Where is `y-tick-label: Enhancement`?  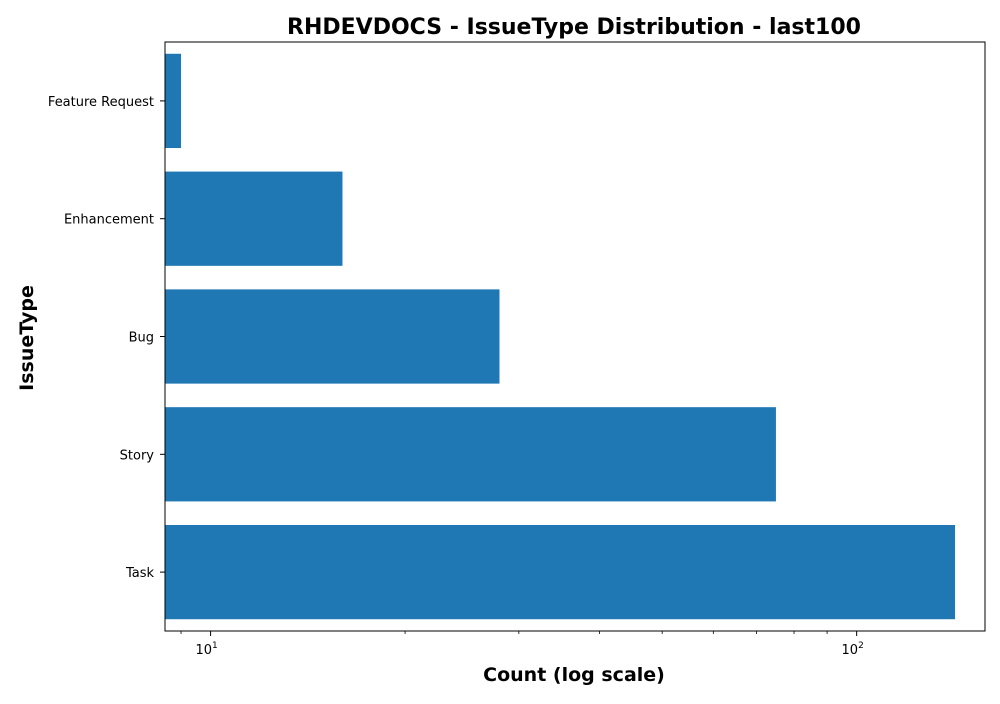 y-tick-label: Enhancement is located at coordinates (109, 220).